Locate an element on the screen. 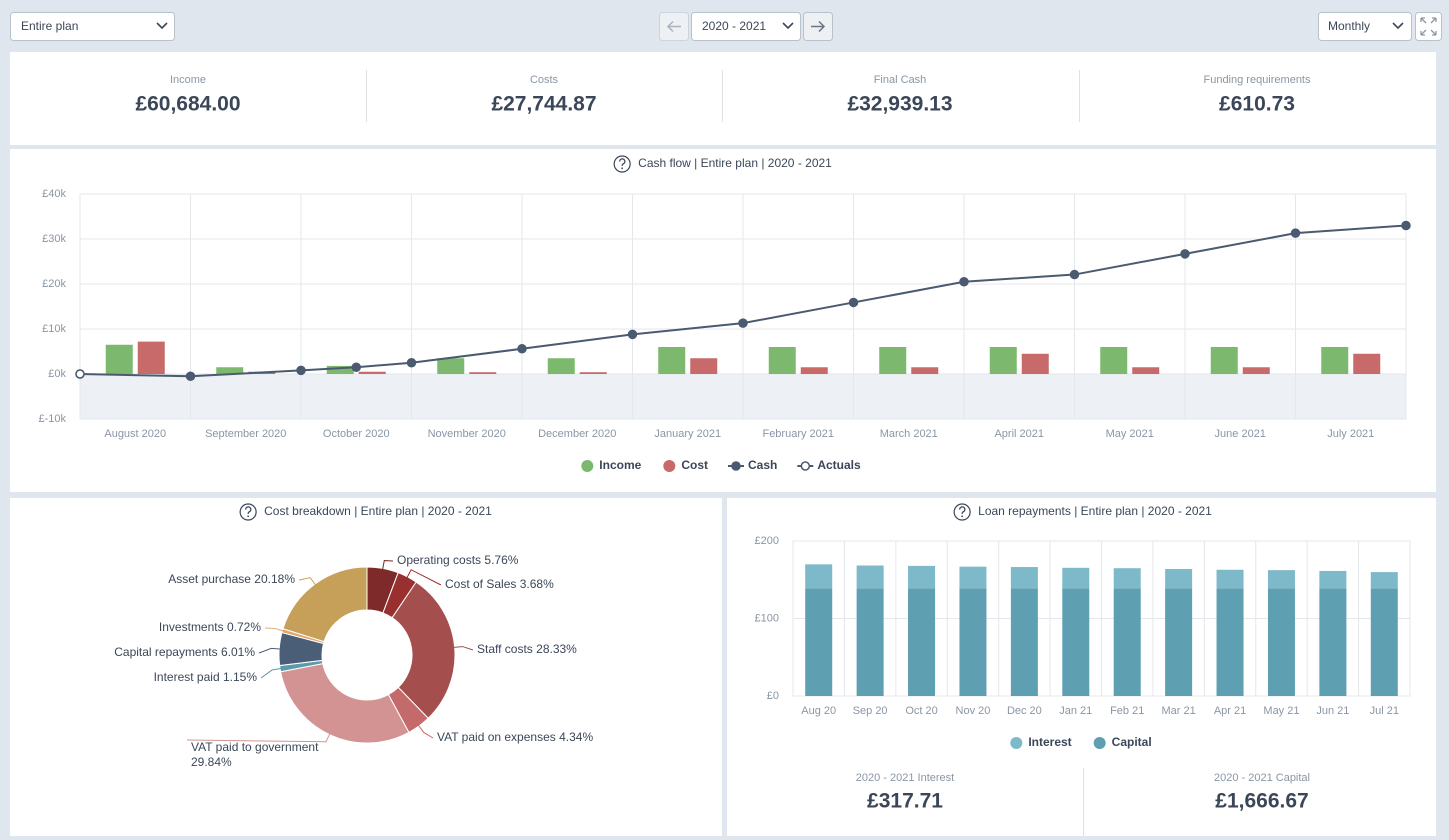 This screenshot has height=840, width=1449. slice-name: VAT paid to government is located at coordinates (255, 747).